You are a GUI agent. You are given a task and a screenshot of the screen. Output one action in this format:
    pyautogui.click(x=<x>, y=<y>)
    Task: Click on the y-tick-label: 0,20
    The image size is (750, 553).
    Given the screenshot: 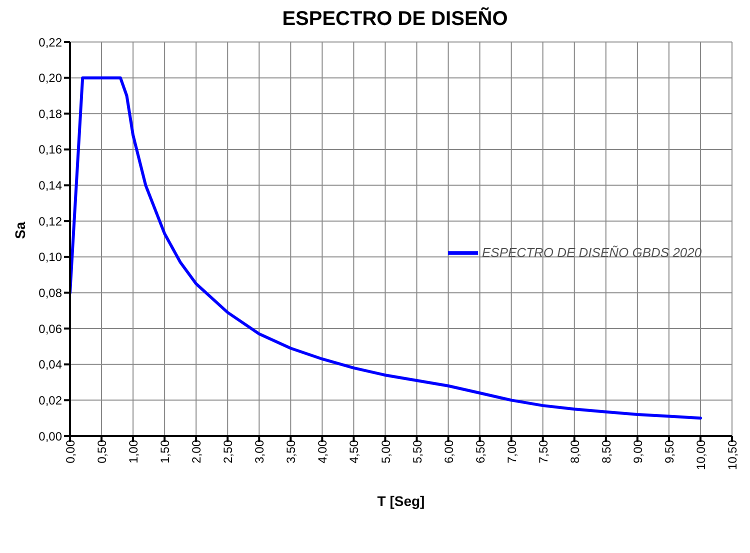 What is the action you would take?
    pyautogui.click(x=50, y=78)
    